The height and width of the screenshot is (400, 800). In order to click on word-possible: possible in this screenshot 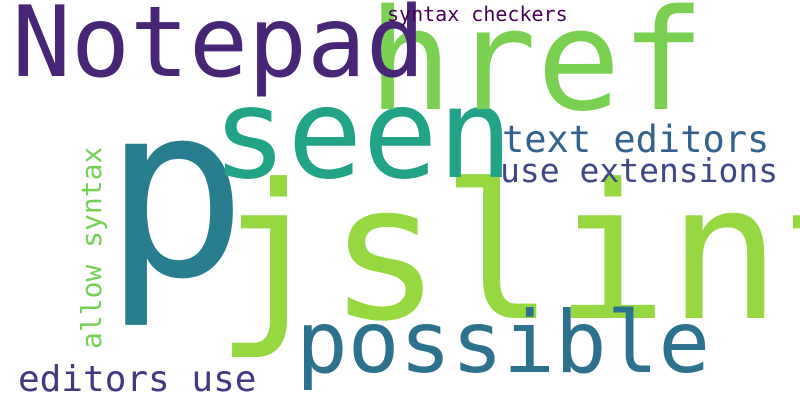, I will do `click(503, 343)`.